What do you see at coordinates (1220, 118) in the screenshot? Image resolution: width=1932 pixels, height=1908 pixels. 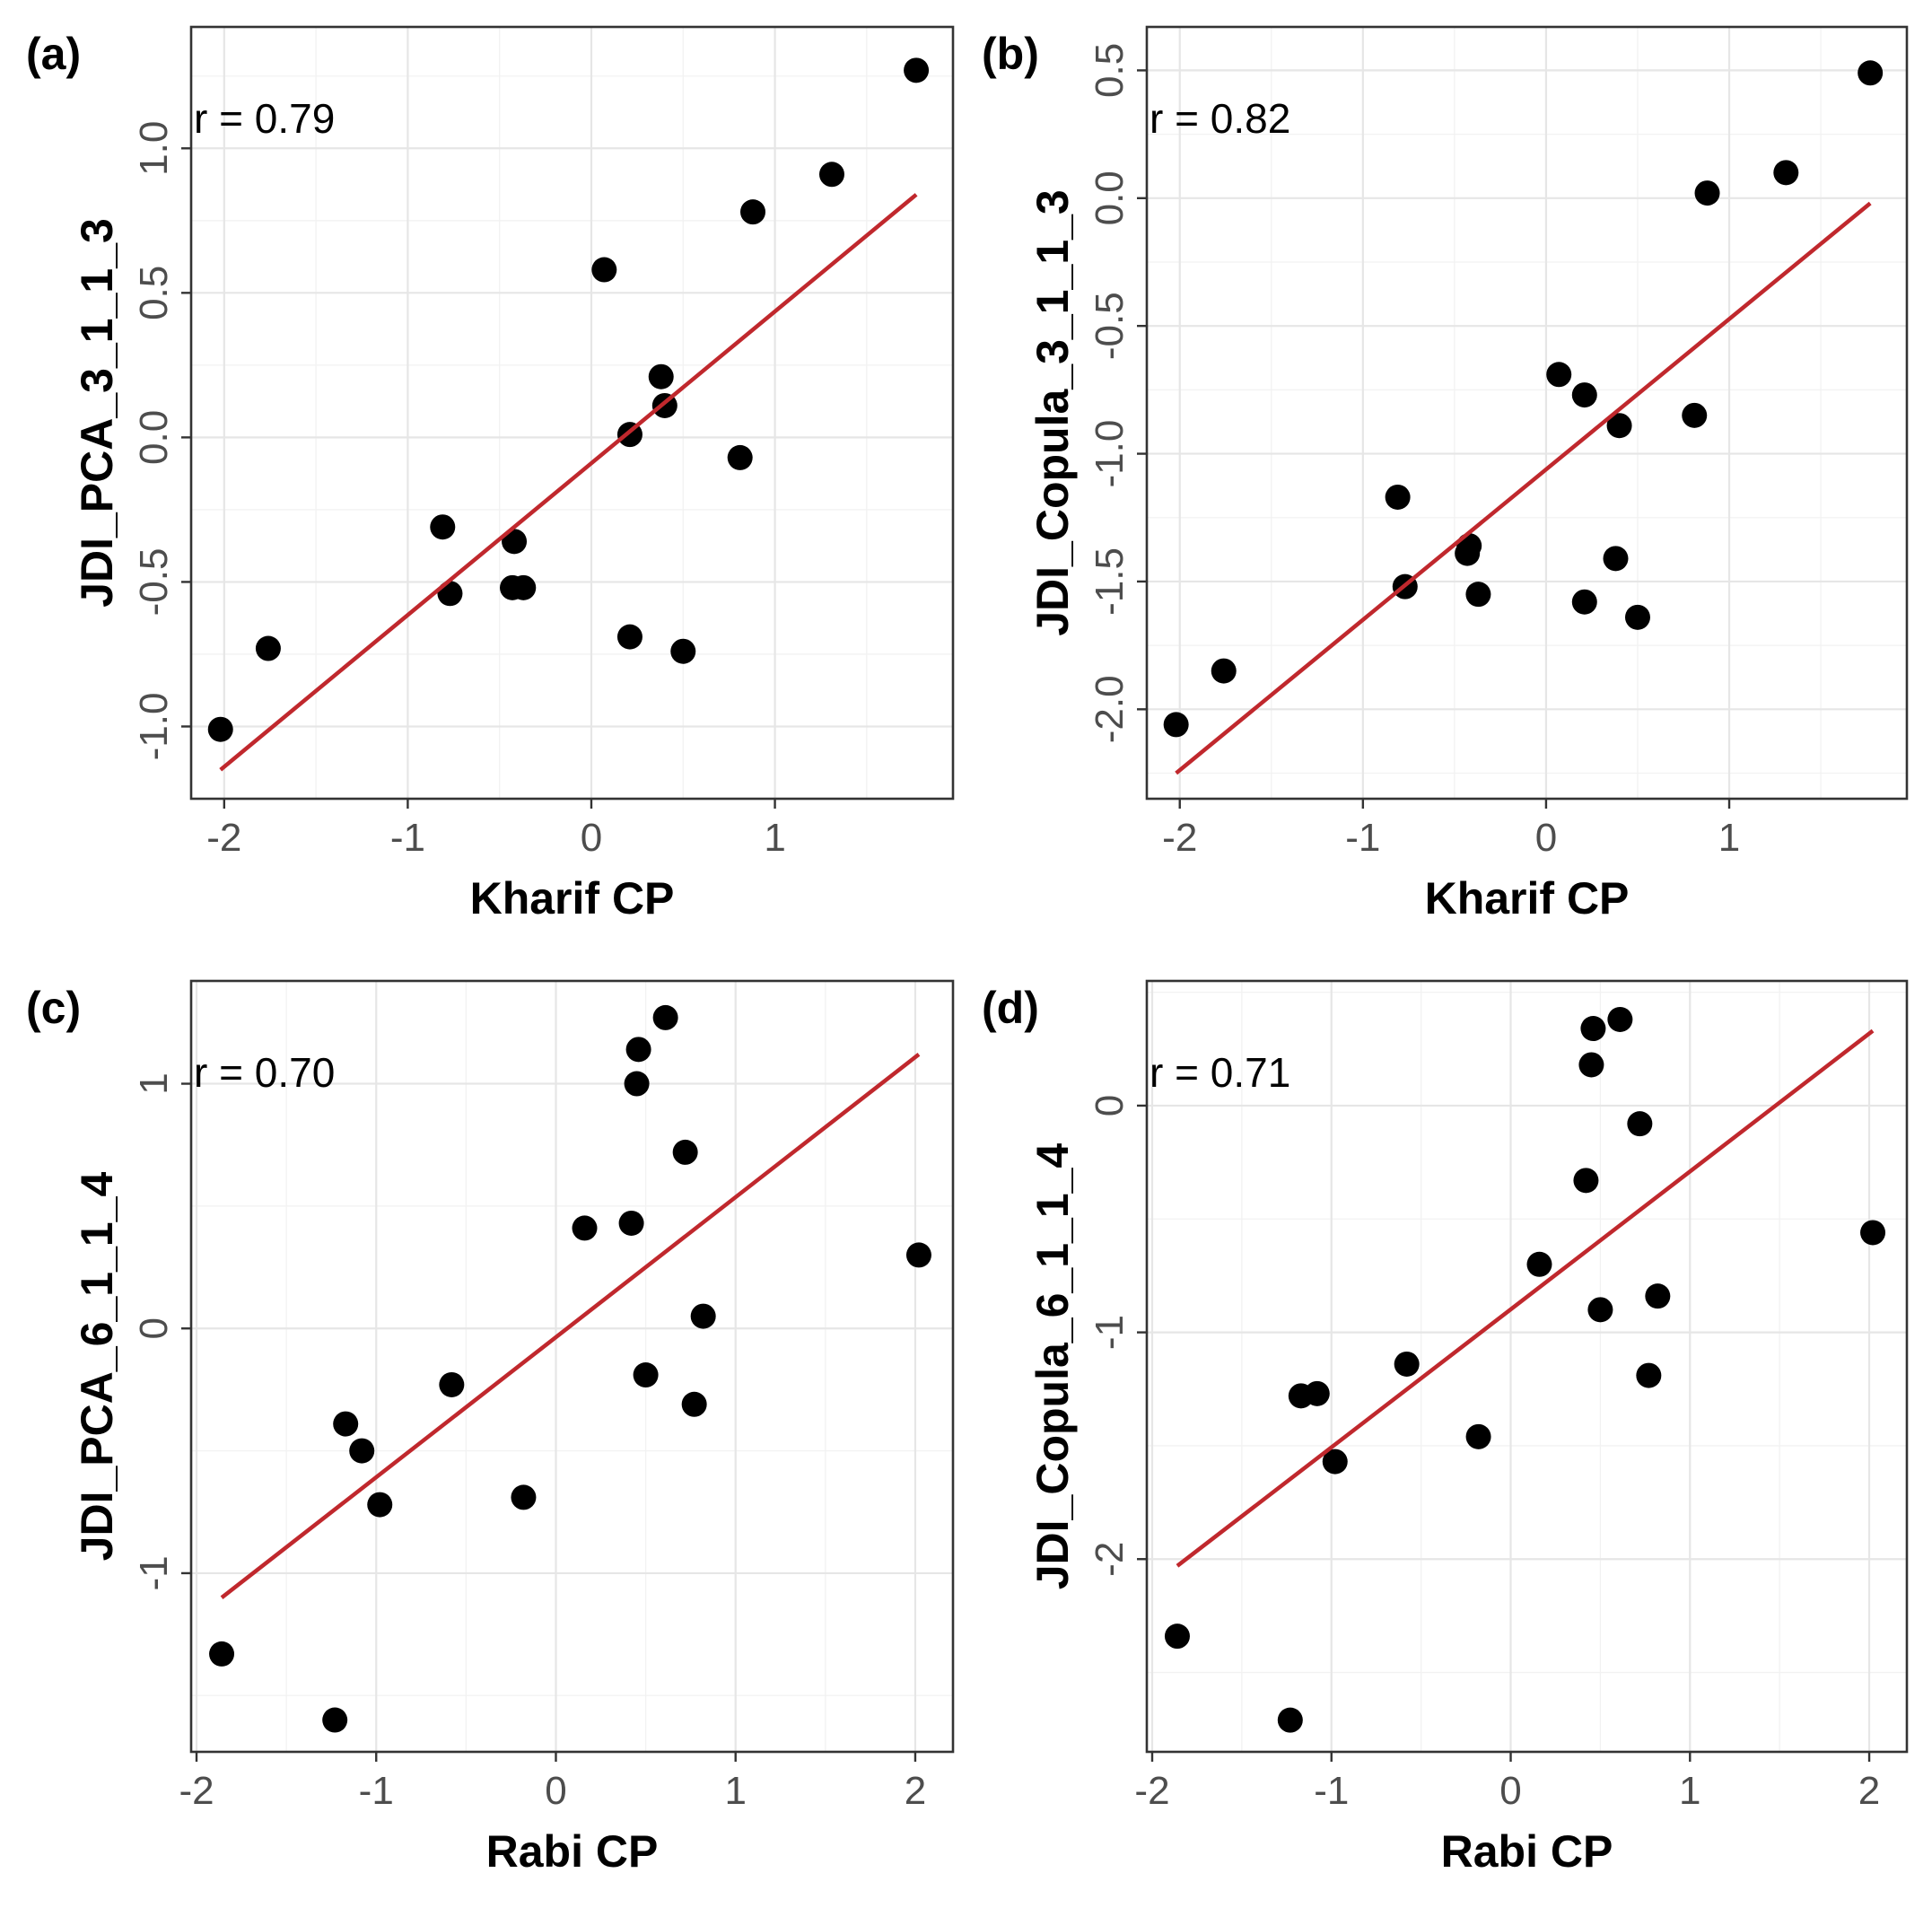 I see `correlation-annotation: r = 0.82` at bounding box center [1220, 118].